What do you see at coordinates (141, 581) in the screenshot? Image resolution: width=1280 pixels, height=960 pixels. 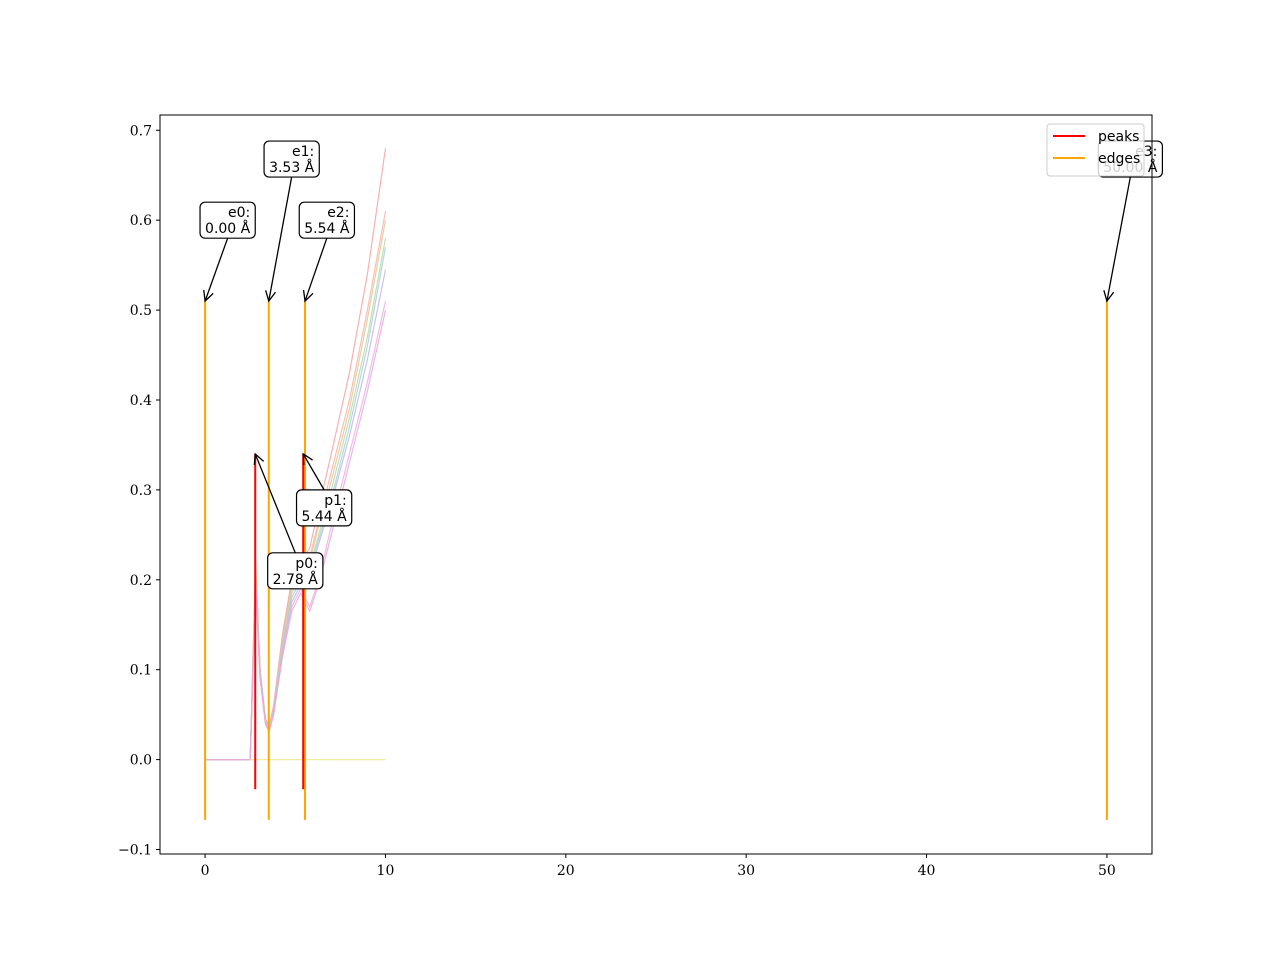 I see `y-tick-label: 0.2` at bounding box center [141, 581].